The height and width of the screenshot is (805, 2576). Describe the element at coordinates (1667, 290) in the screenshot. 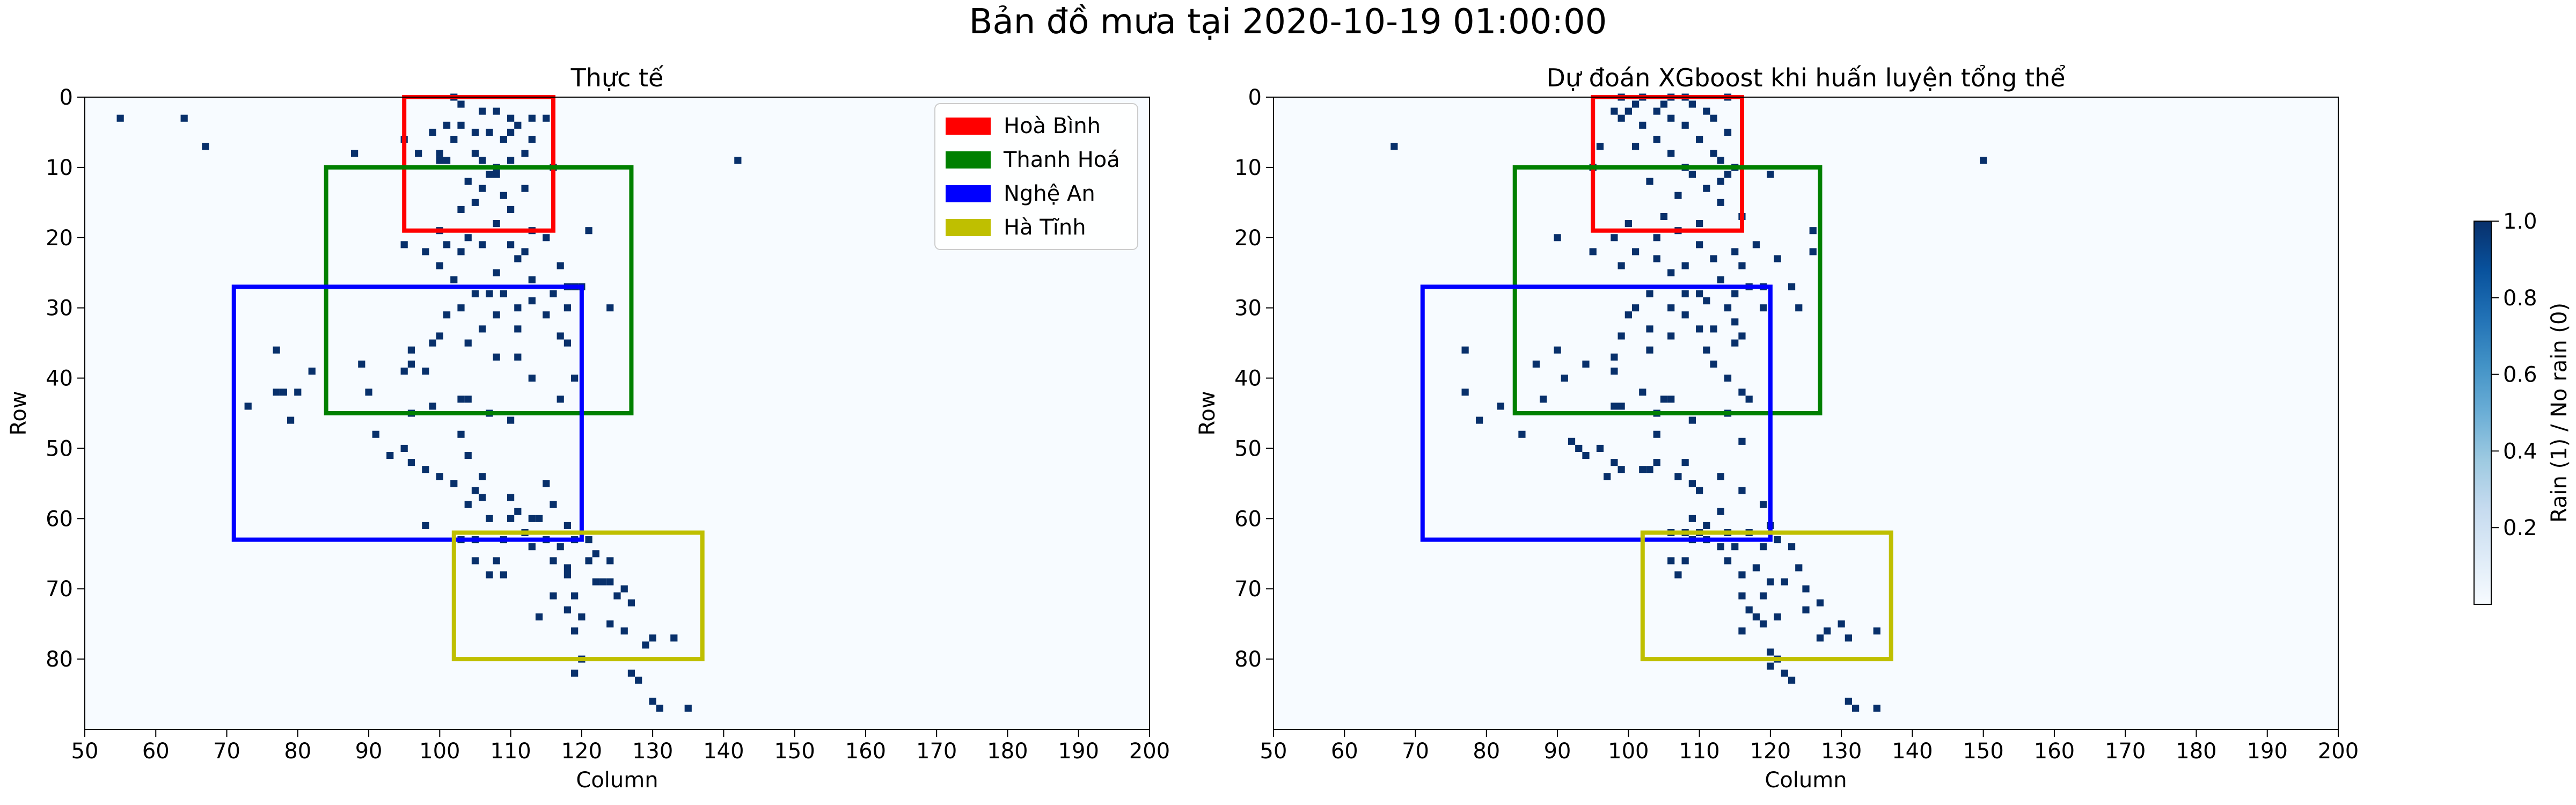

I see `region-box` at that location.